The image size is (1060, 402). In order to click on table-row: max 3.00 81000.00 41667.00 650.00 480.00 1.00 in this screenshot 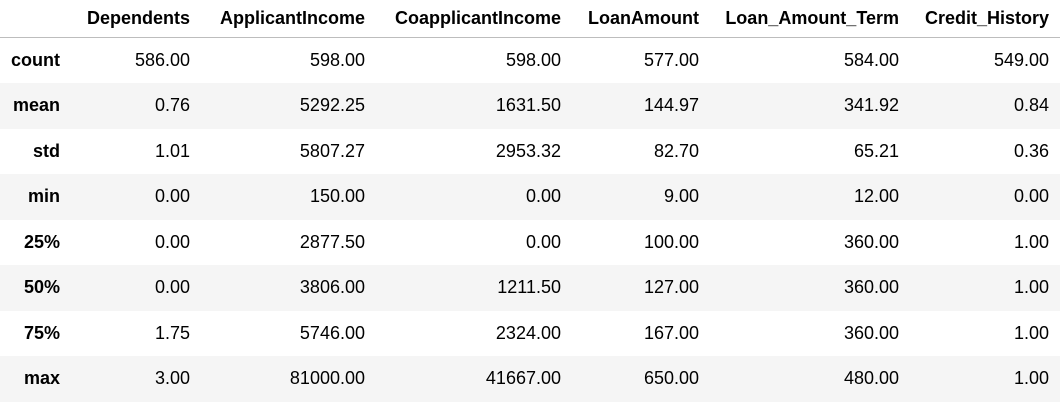, I will do `click(530, 379)`.